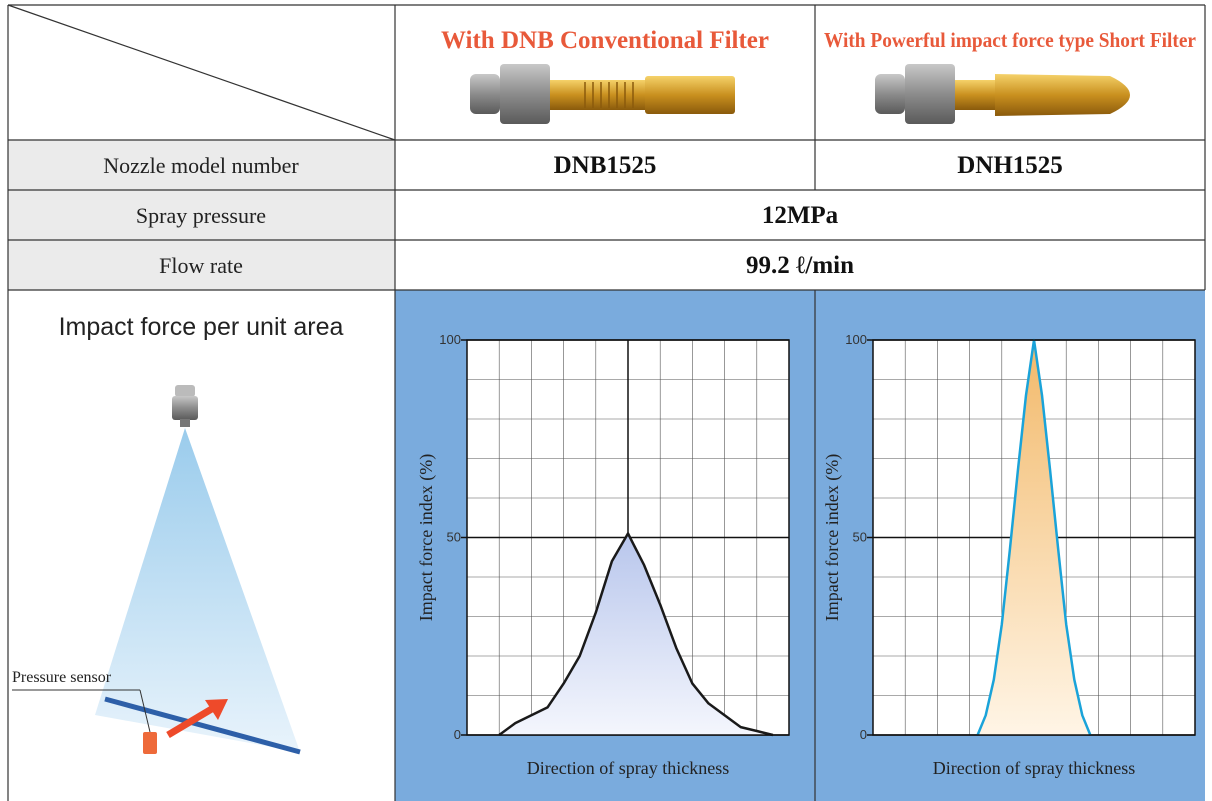 The width and height of the screenshot is (1212, 801). I want to click on header-cell: With DNB Conventional Filter, so click(605, 40).